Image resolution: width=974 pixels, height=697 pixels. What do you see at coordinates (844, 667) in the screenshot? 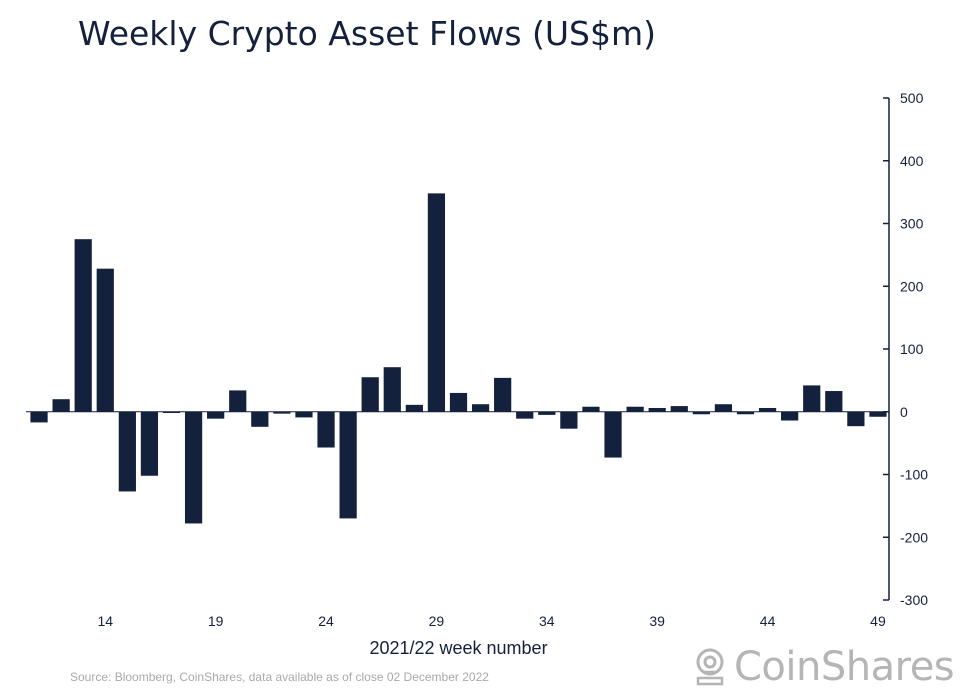
I see `brand-name: CoinShares` at bounding box center [844, 667].